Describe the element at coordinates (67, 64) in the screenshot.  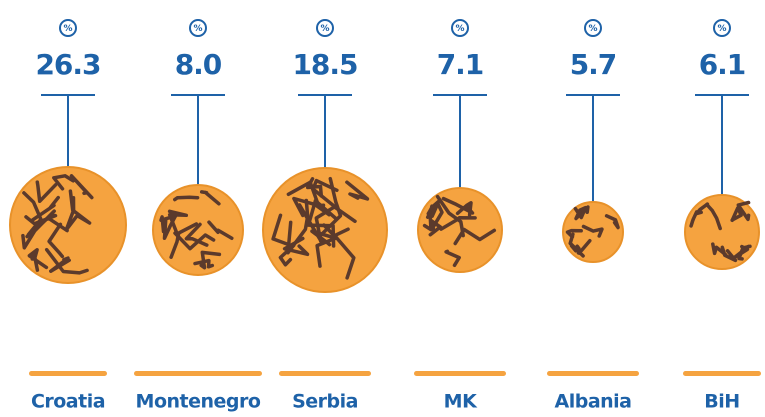
I see `value-label: 26.3` at that location.